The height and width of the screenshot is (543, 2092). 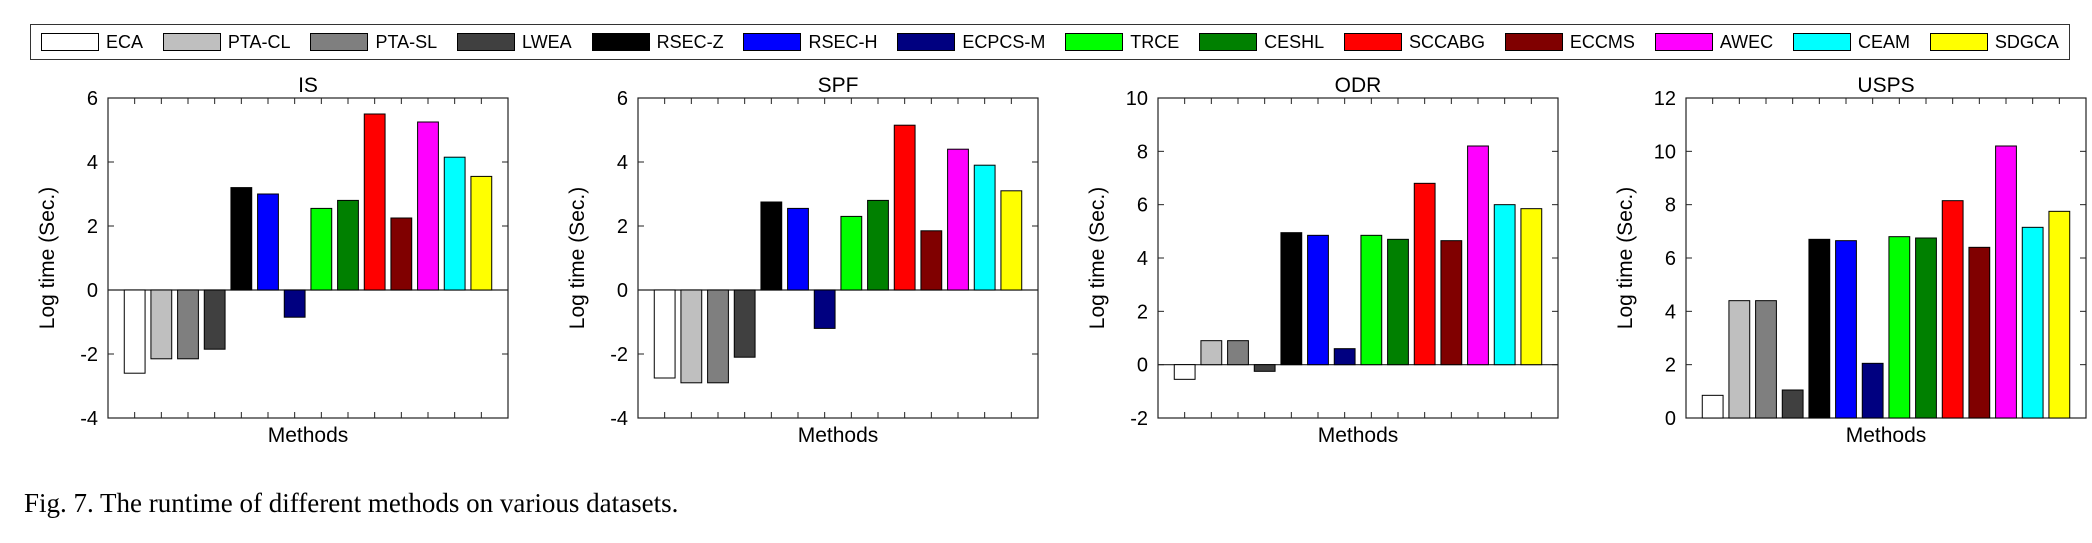 I want to click on legend-label: SCCABG, so click(x=1447, y=41).